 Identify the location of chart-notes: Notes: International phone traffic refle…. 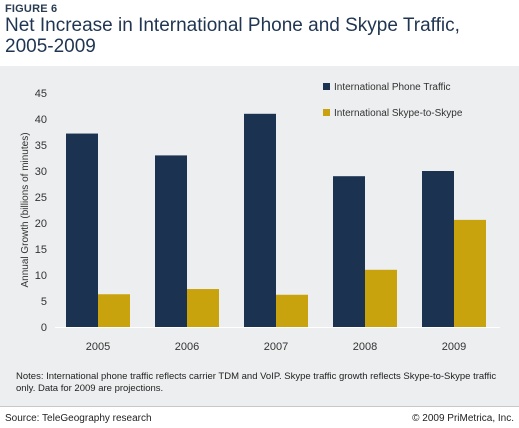
(256, 382).